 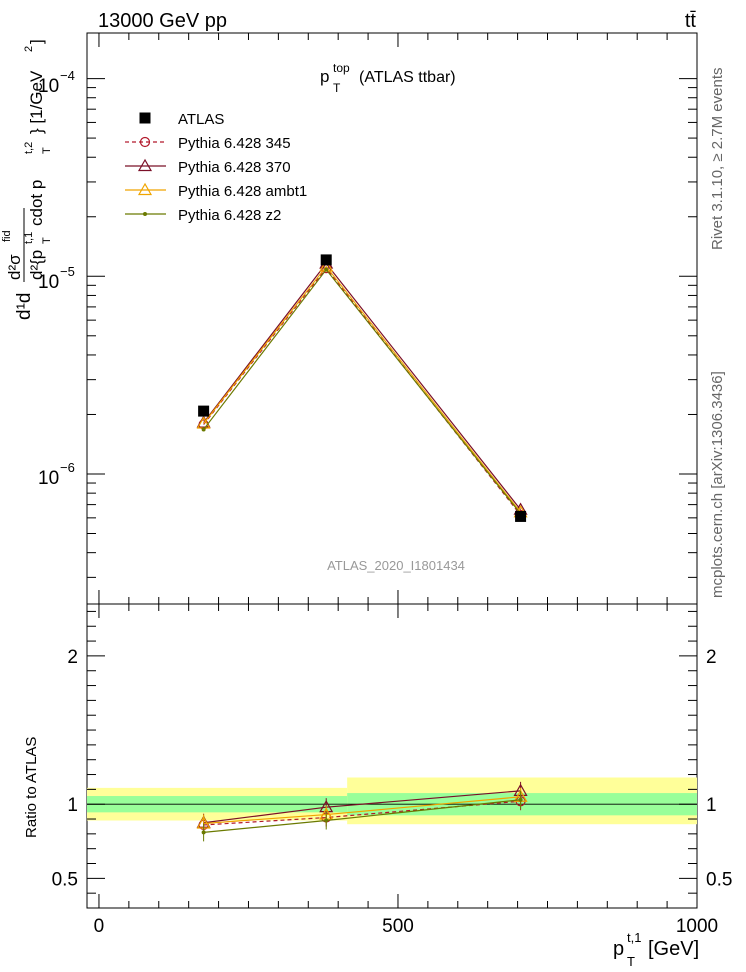 I want to click on svg-text: −5, so click(x=67, y=271).